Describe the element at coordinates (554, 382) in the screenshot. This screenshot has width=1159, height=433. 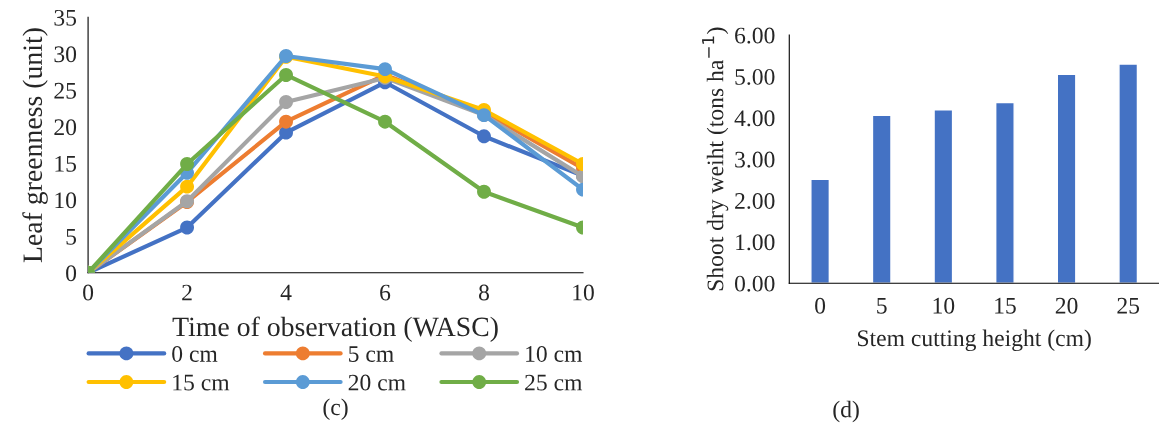
I see `legend-label: 25 cm` at that location.